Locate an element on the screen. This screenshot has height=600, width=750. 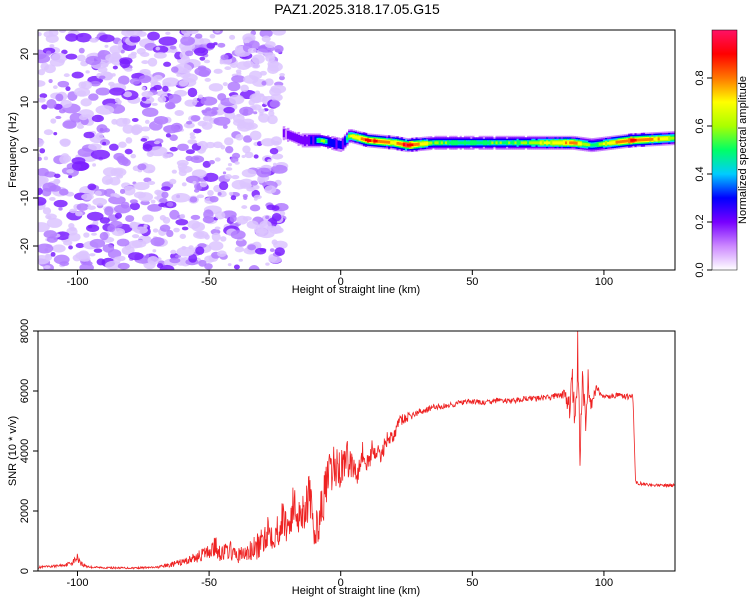
spectrogram-x-tick-label: 0 is located at coordinates (341, 282).